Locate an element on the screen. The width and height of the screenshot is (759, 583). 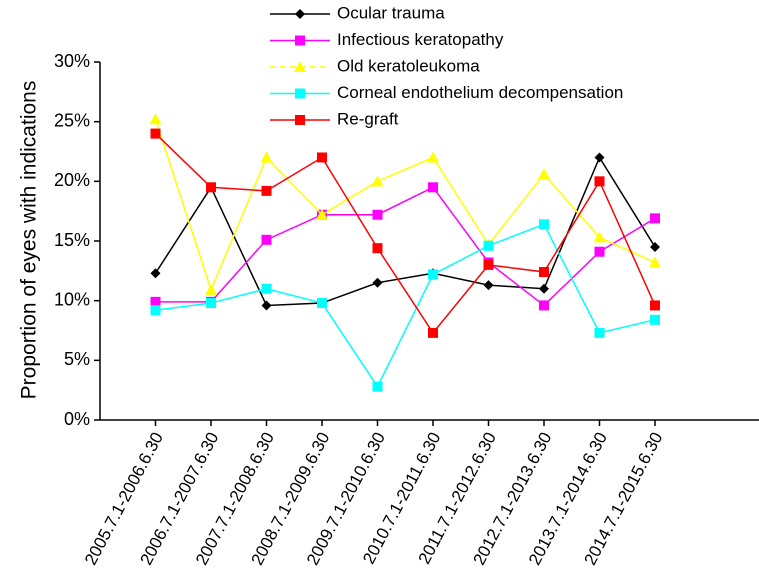
legend-label: Ocular trauma is located at coordinates (391, 12).